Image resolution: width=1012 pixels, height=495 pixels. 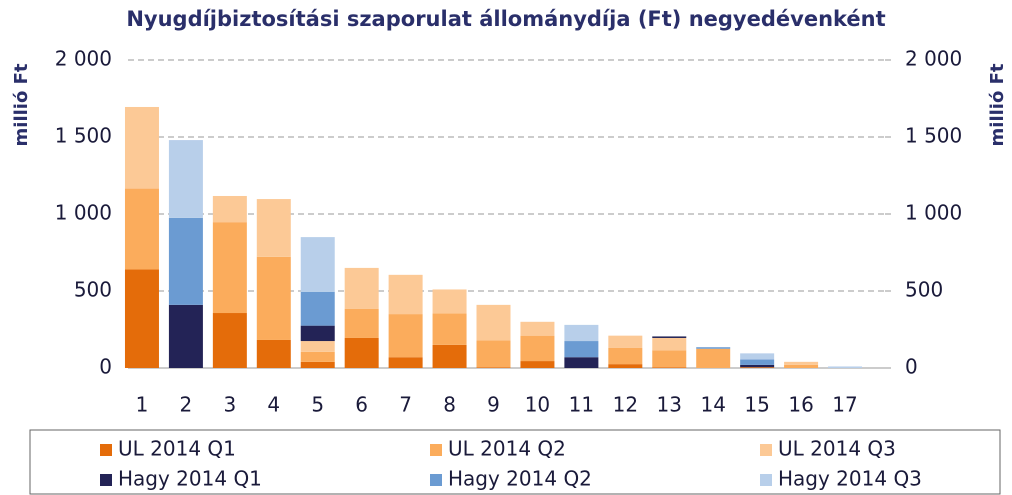 What do you see at coordinates (177, 449) in the screenshot?
I see `legend-label: UL 2014 Q1` at bounding box center [177, 449].